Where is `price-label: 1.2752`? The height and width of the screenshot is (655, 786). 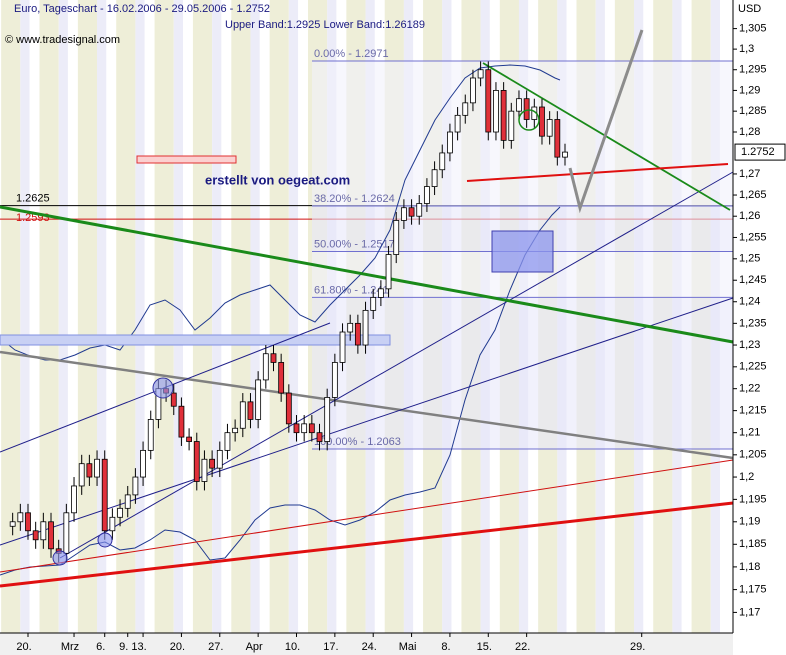
price-label: 1.2752 is located at coordinates (758, 152).